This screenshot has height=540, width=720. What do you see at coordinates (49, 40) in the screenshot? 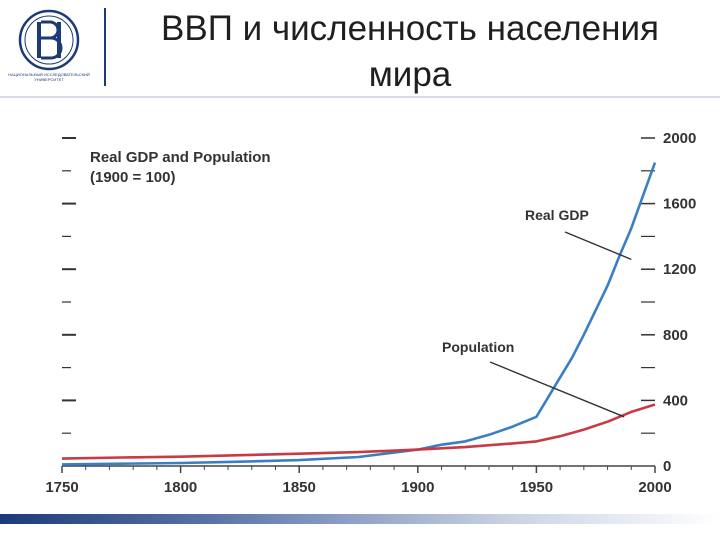
I see `university-logo` at bounding box center [49, 40].